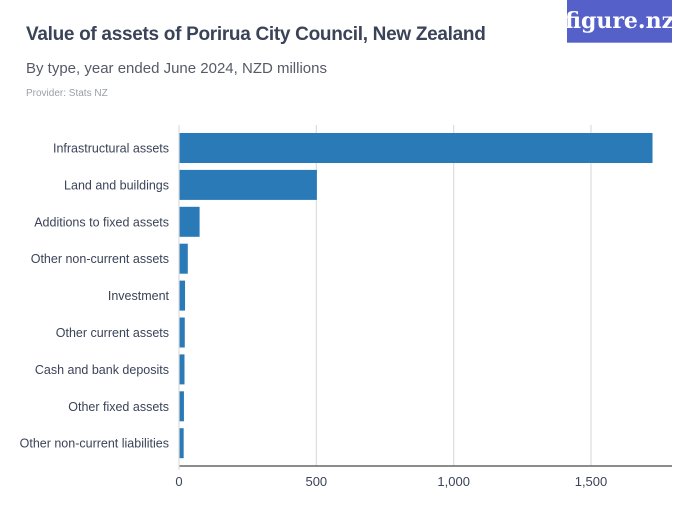 Image resolution: width=700 pixels, height=525 pixels. I want to click on category-label: Infrastructural assets, so click(111, 149).